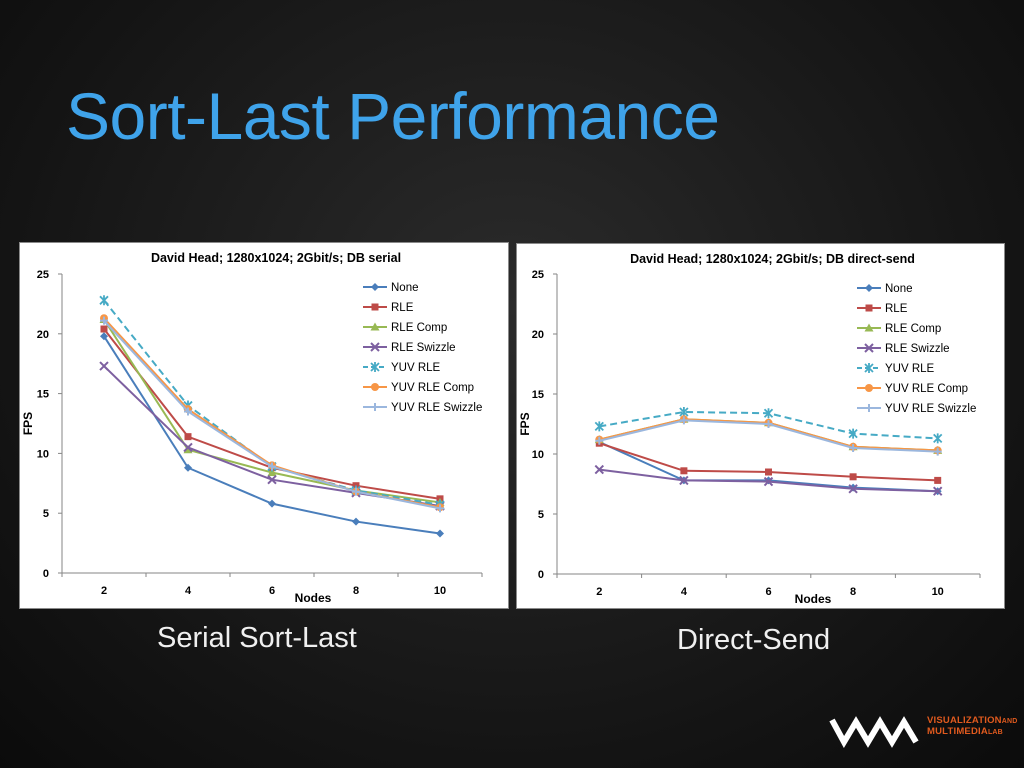  What do you see at coordinates (46, 514) in the screenshot?
I see `y-tick-label: 5` at bounding box center [46, 514].